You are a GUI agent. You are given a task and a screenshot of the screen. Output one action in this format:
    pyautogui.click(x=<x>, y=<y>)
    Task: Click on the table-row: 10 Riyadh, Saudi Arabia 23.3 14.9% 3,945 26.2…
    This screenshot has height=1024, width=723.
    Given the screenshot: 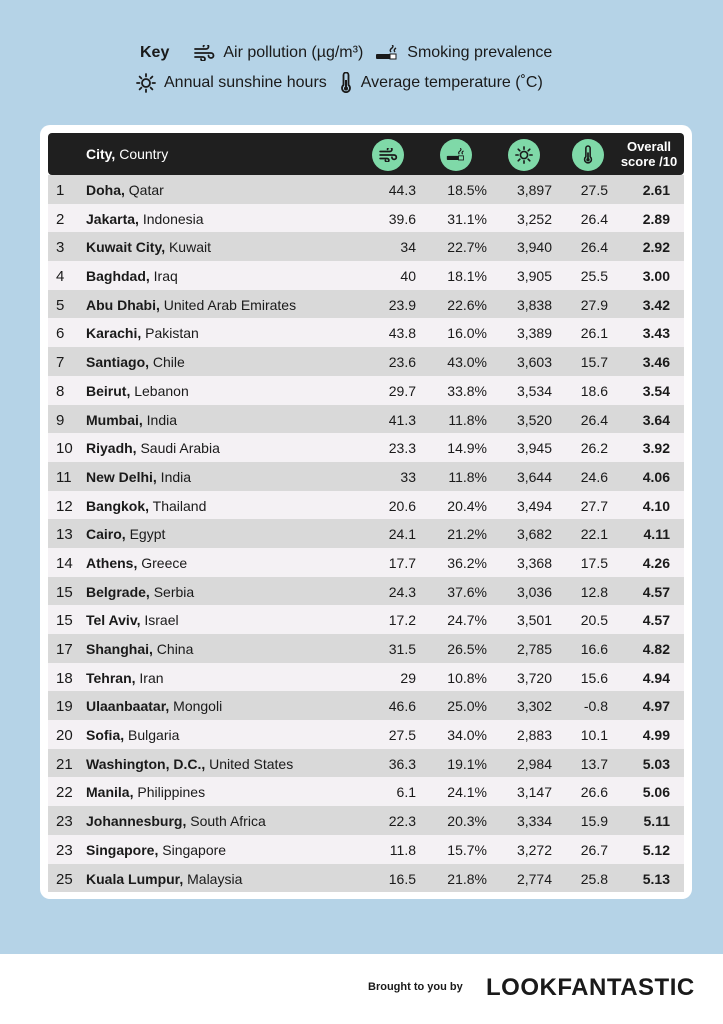 What is the action you would take?
    pyautogui.click(x=366, y=447)
    